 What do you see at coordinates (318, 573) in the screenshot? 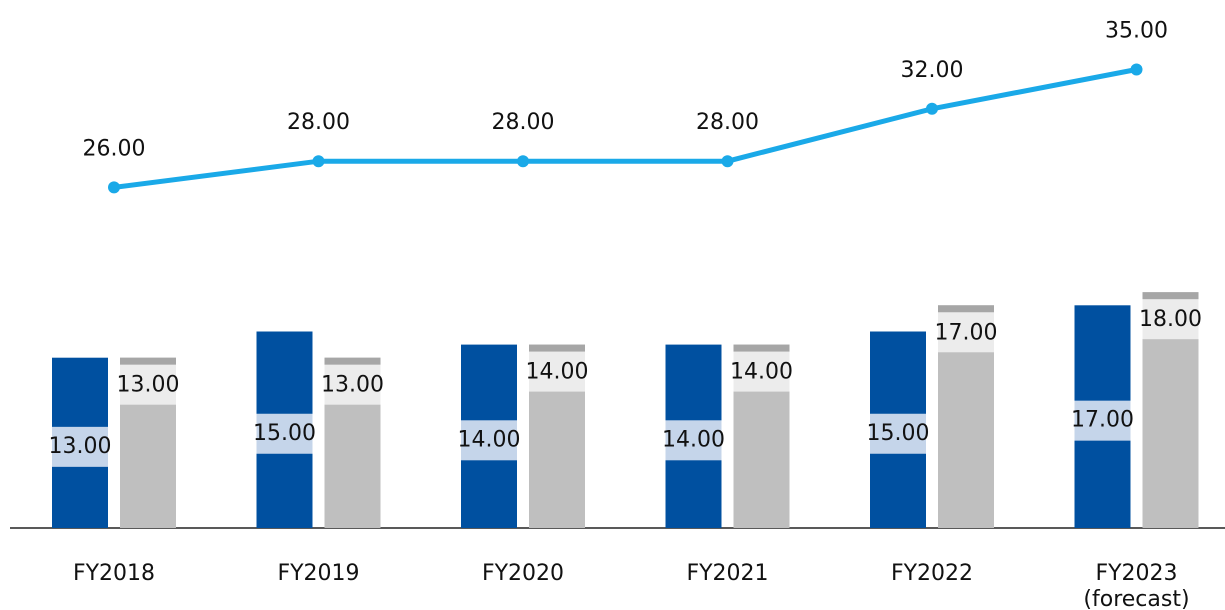
I see `x-tick-label: FY2019` at bounding box center [318, 573].